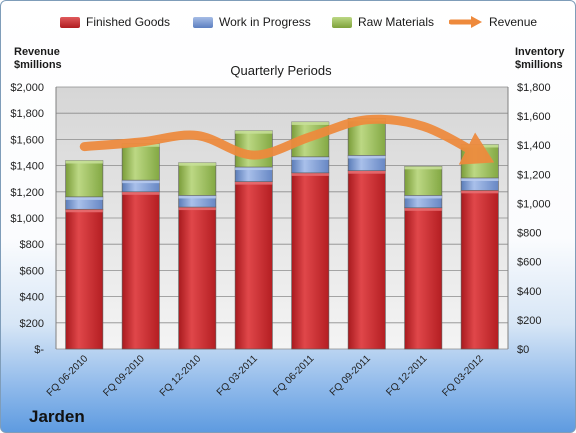  What do you see at coordinates (396, 22) in the screenshot?
I see `legend-label-raw-materials: Raw Materials` at bounding box center [396, 22].